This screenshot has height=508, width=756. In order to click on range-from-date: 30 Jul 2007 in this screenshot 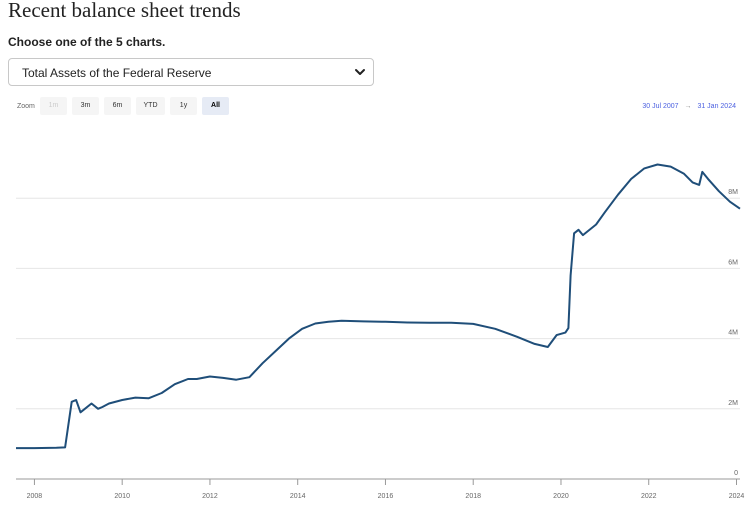, I will do `click(660, 106)`.